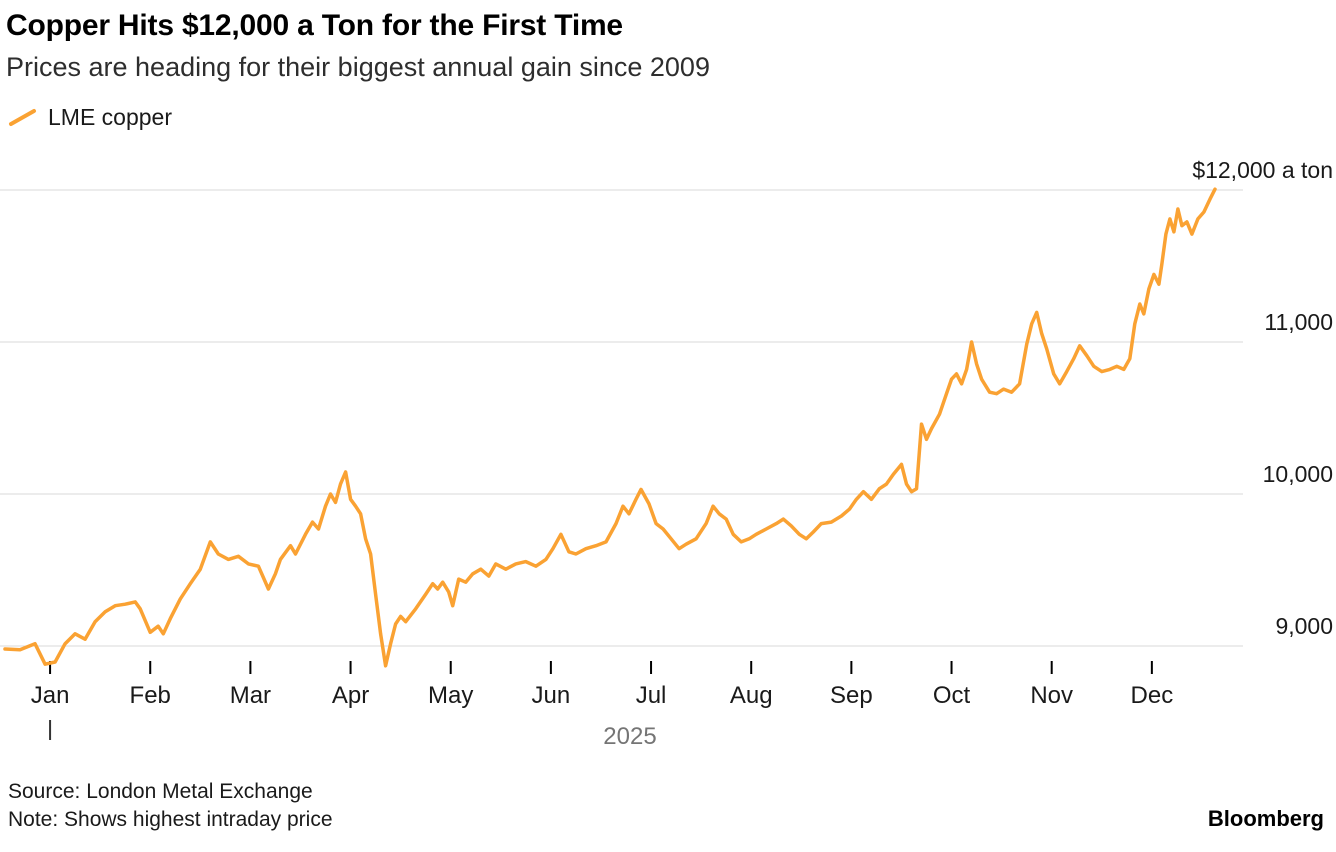 The width and height of the screenshot is (1336, 852). I want to click on y-axis-label: 11,000, so click(1298, 322).